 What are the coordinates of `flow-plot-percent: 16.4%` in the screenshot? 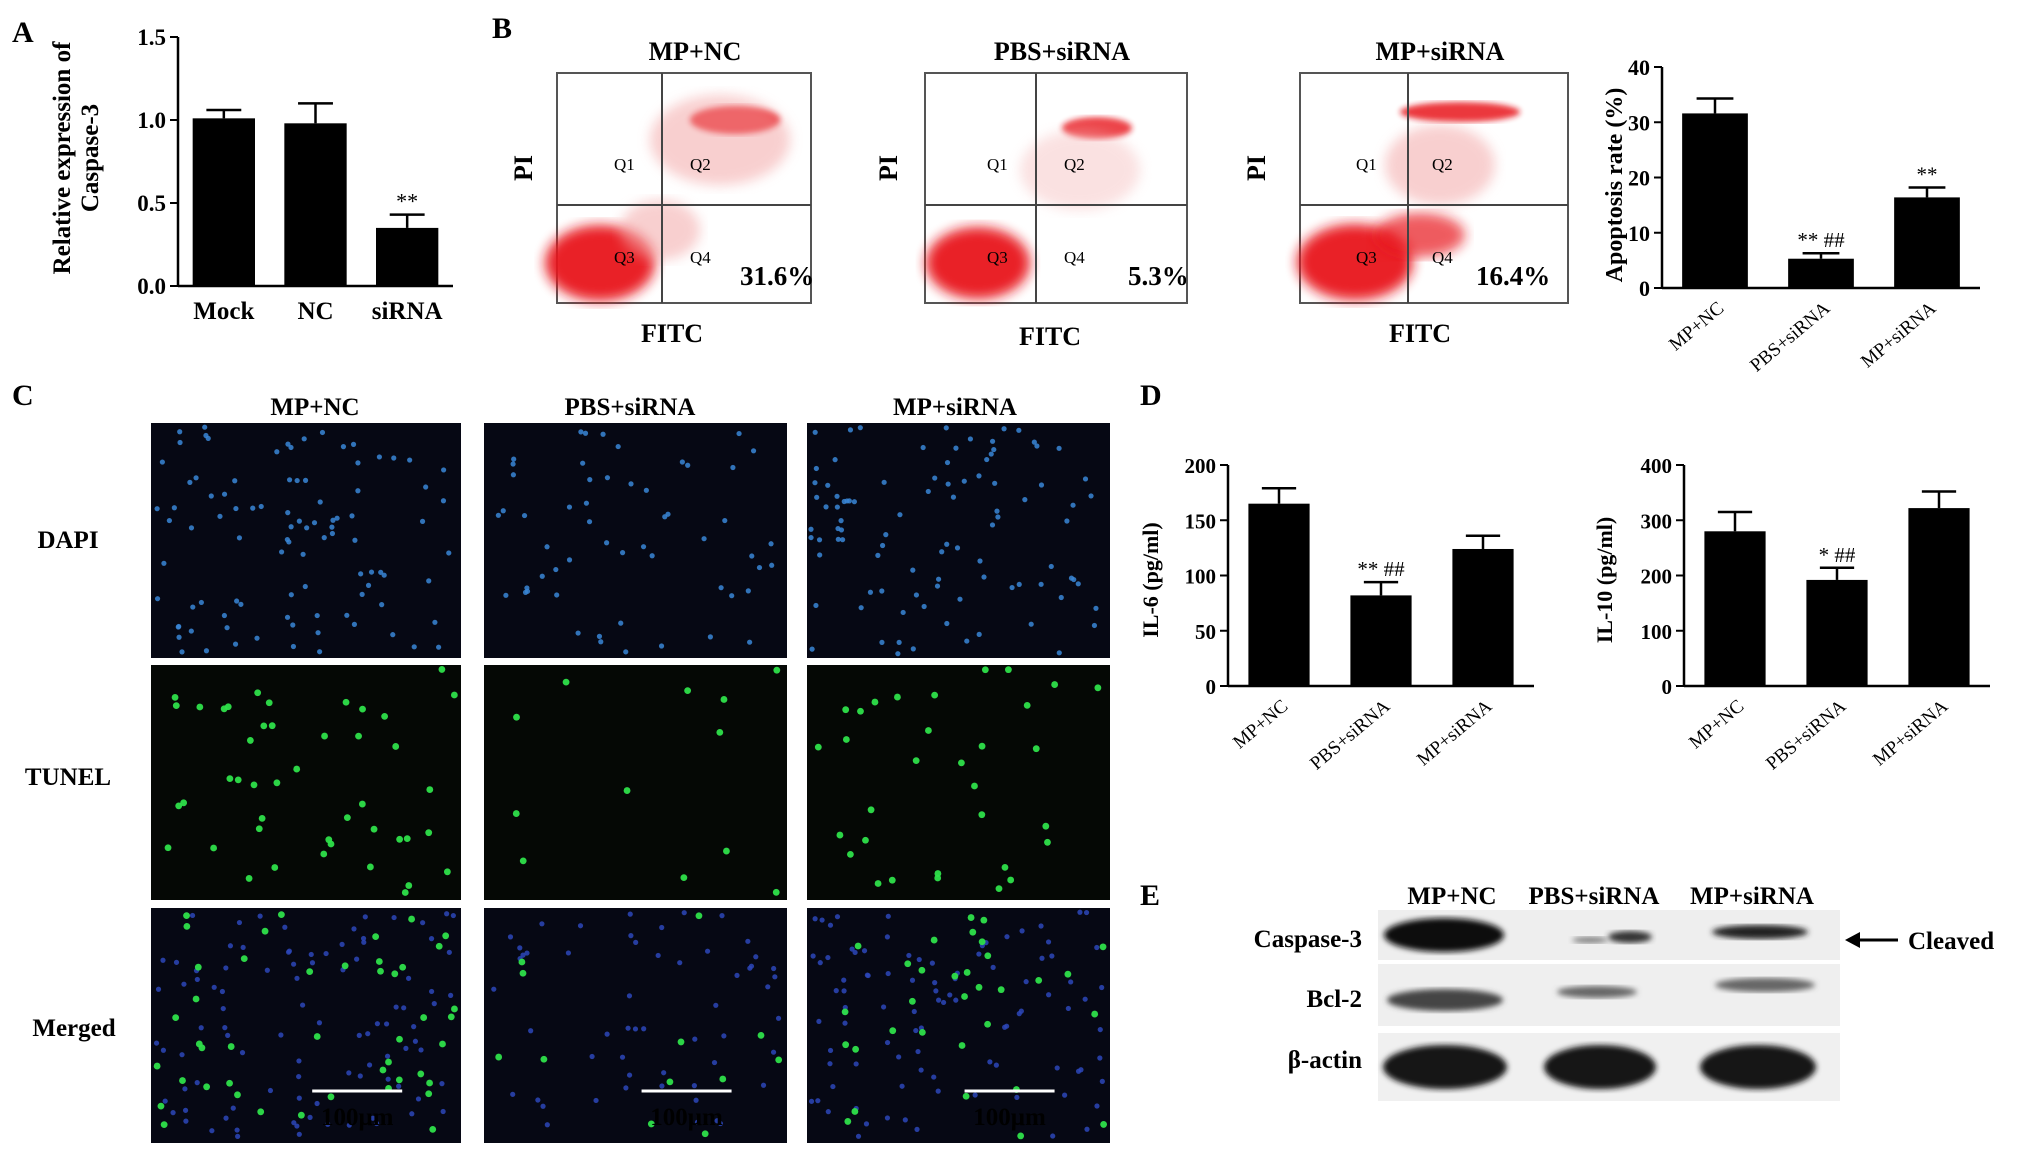 It's located at (1513, 276).